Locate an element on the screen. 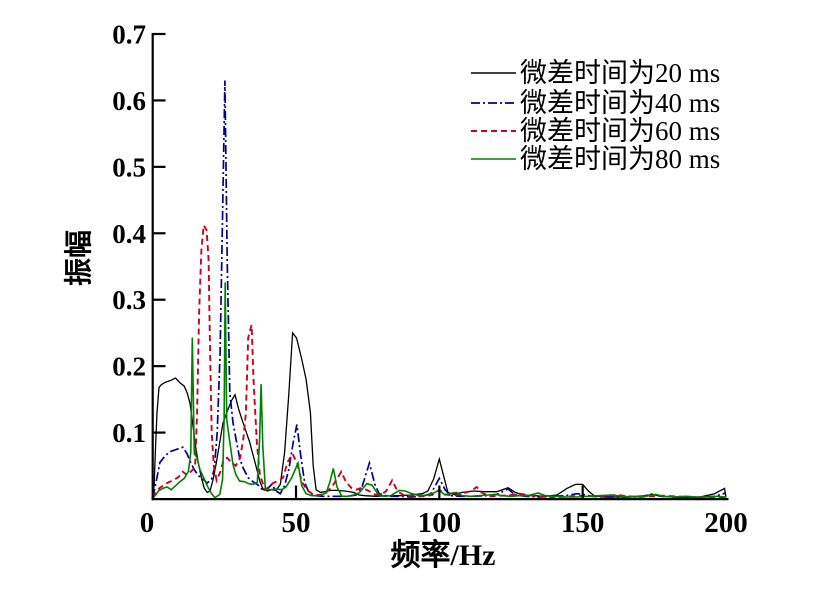 The image size is (815, 592). y-tick-label: 0.5 is located at coordinates (129, 167).